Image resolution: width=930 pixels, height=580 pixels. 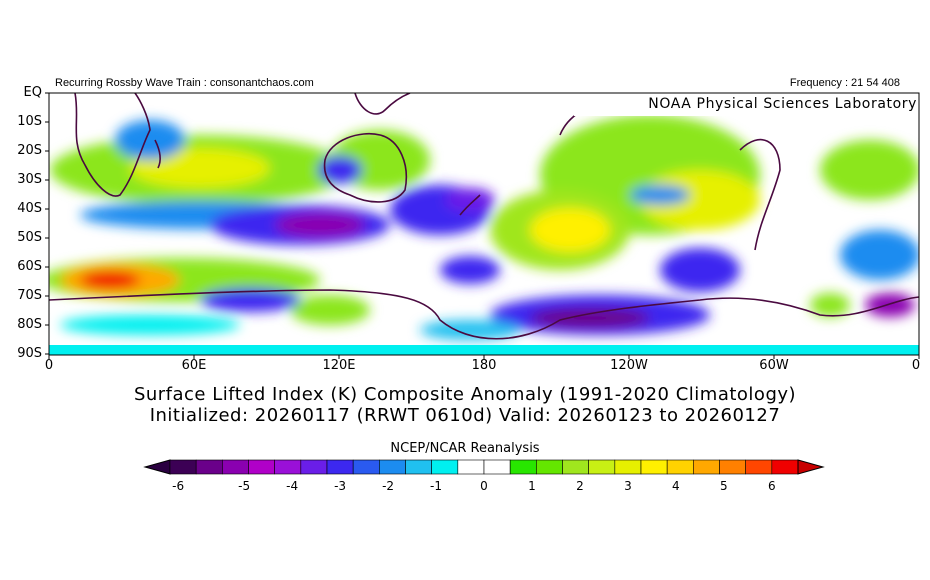 I want to click on lat-label-80s: 80S, so click(x=29, y=324).